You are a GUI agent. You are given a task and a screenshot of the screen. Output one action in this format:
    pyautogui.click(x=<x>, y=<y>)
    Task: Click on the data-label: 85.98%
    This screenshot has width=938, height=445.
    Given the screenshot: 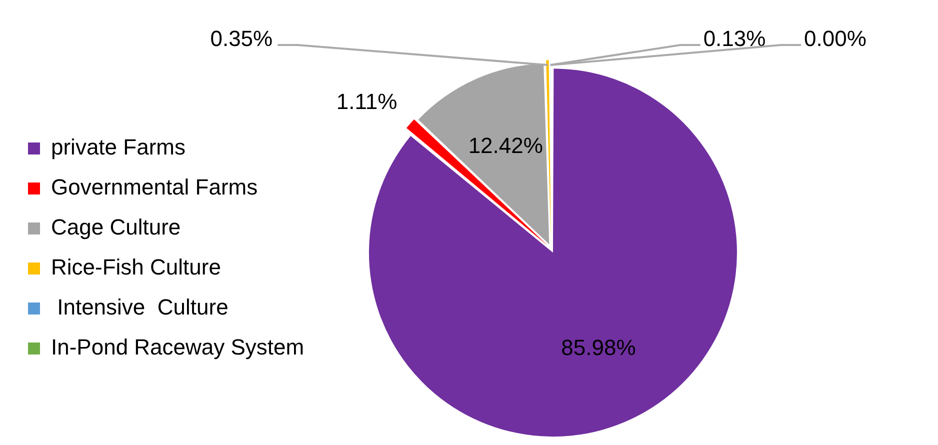 What is the action you would take?
    pyautogui.click(x=598, y=347)
    